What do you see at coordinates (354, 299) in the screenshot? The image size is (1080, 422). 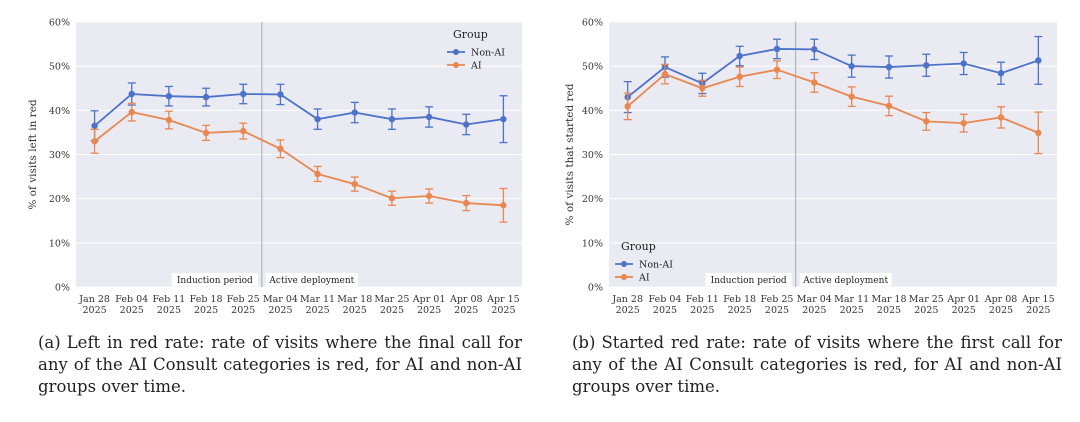 I see `x-tick-label: Mar 18` at bounding box center [354, 299].